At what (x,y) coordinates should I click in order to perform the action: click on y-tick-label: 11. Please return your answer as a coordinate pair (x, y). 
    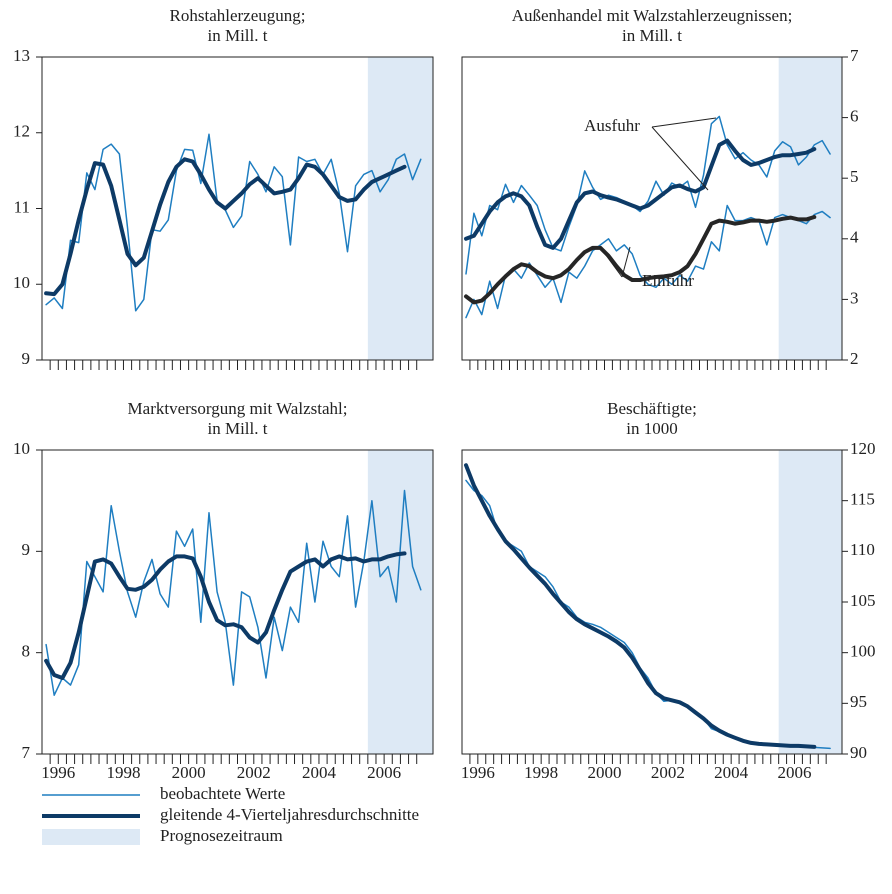
    Looking at the image, I should click on (22, 206).